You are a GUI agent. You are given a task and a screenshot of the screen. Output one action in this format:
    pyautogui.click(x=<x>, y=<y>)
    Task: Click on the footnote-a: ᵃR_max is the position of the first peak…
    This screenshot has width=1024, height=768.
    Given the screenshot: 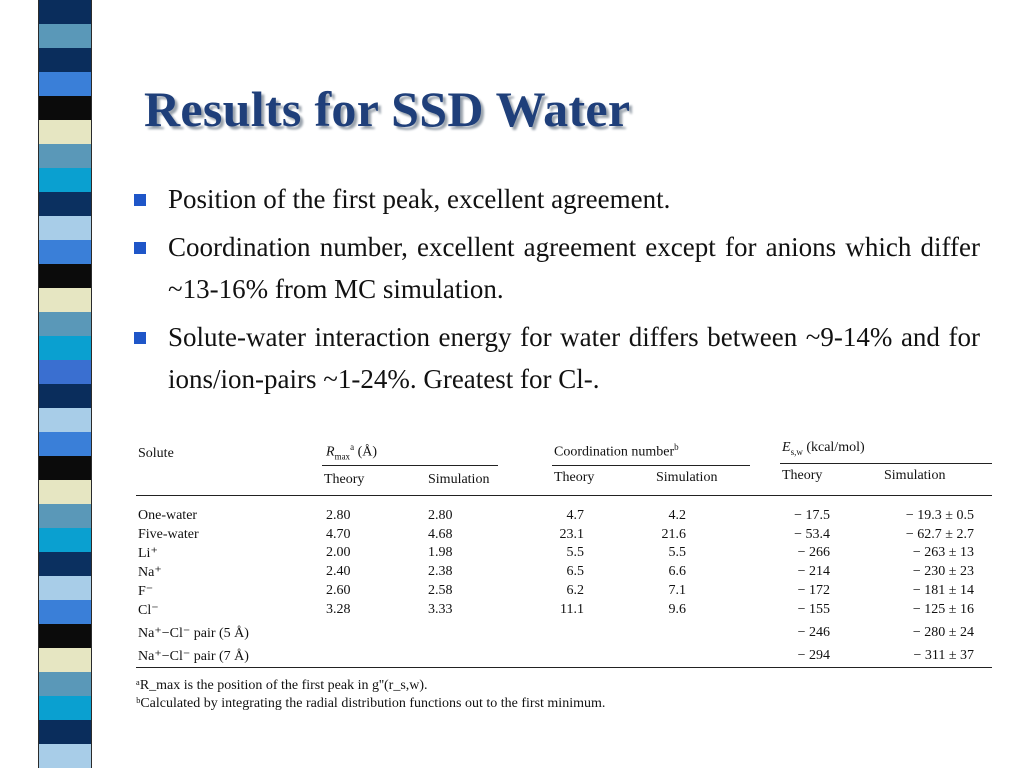 What is the action you would take?
    pyautogui.click(x=282, y=685)
    